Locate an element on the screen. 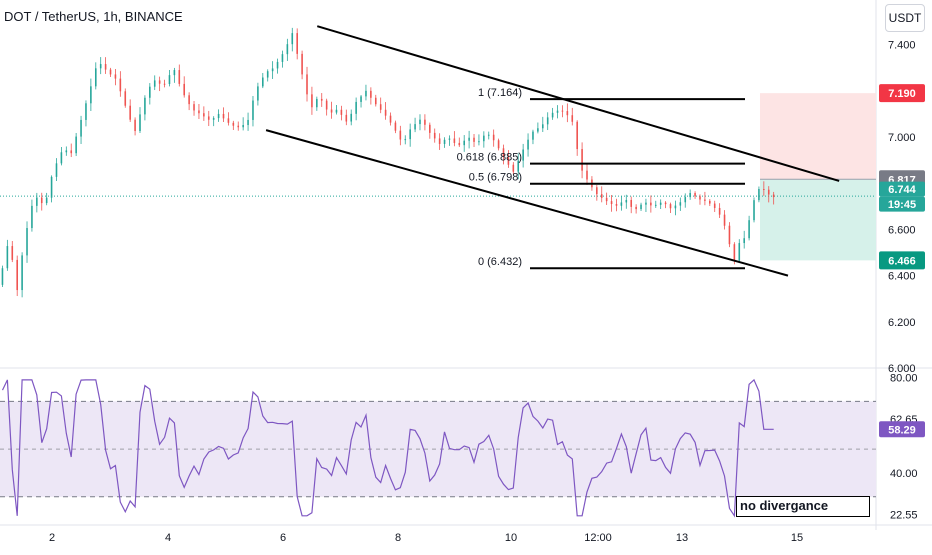 This screenshot has height=555, width=932. time-tick-label: 4 is located at coordinates (168, 538).